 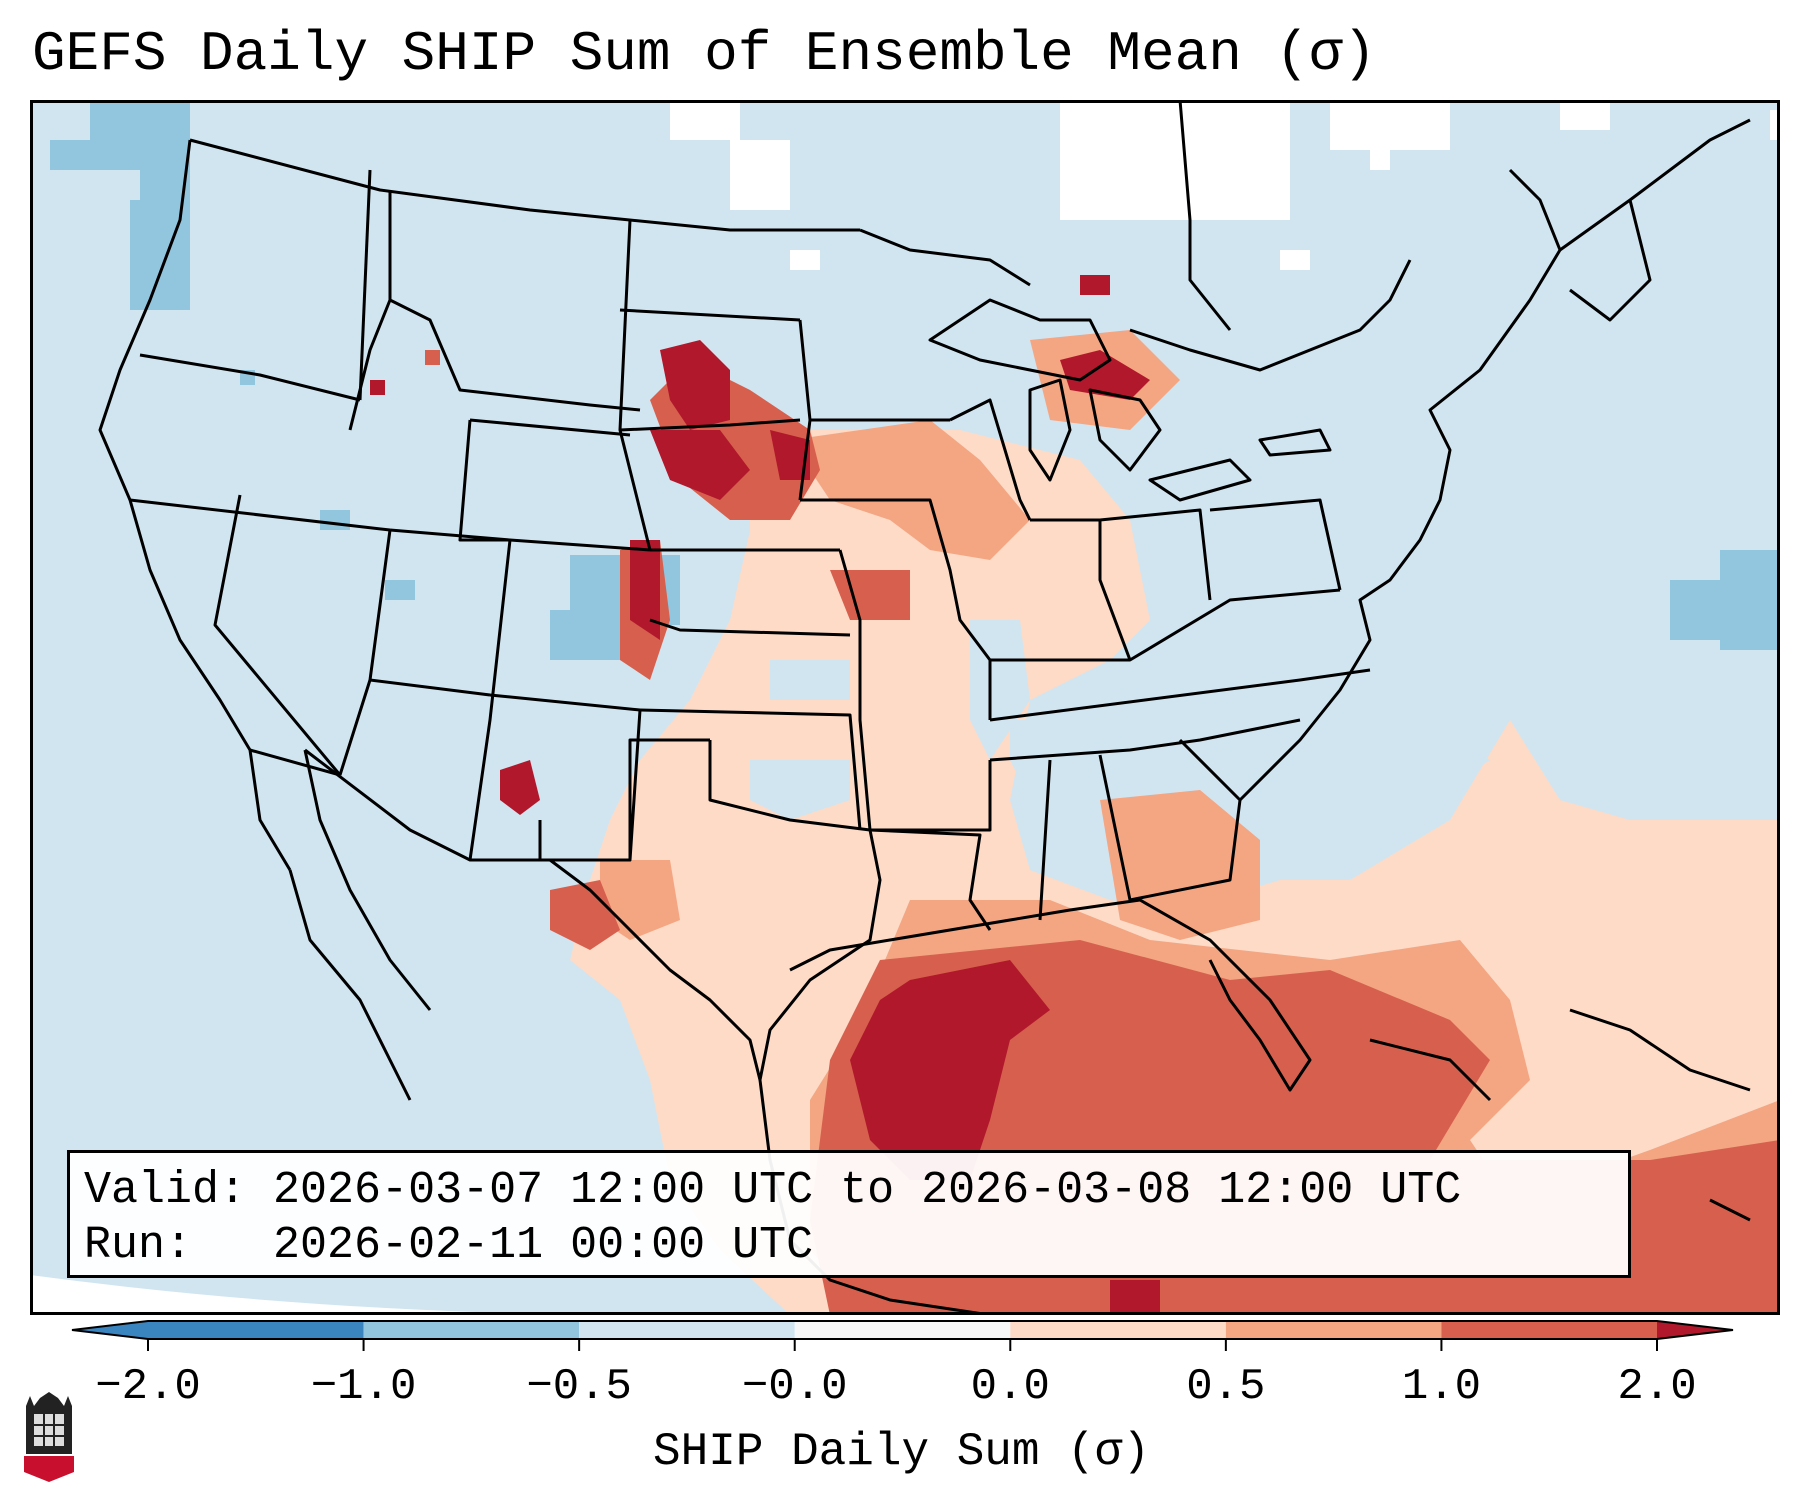 I want to click on lake-michigan, so click(x=1050, y=430).